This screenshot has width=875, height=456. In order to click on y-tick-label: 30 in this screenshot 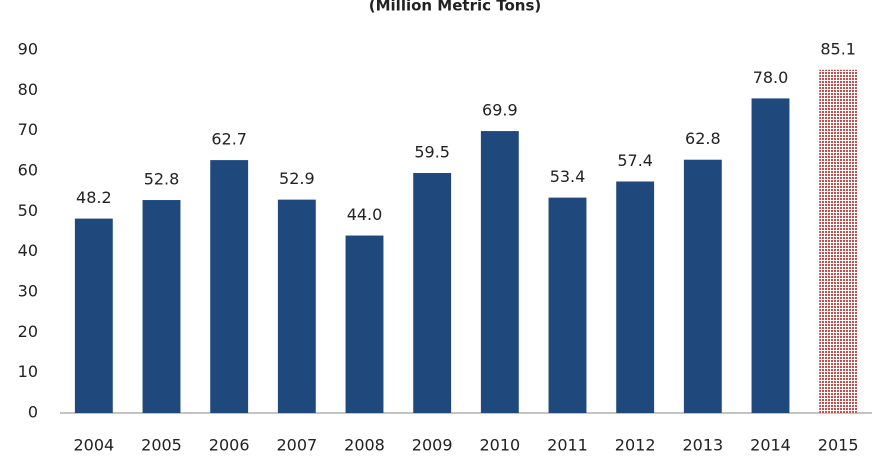, I will do `click(28, 291)`.